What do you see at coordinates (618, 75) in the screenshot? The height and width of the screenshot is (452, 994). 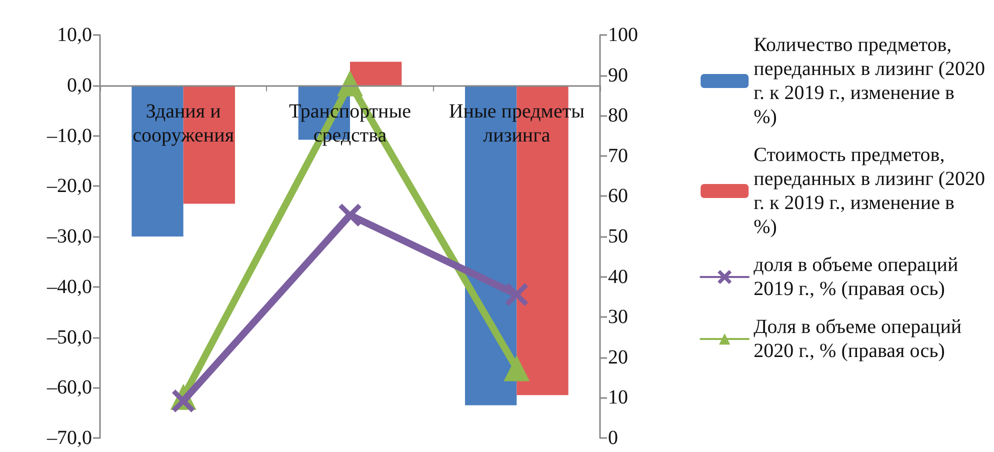 I see `y2-tick-label: 90` at bounding box center [618, 75].